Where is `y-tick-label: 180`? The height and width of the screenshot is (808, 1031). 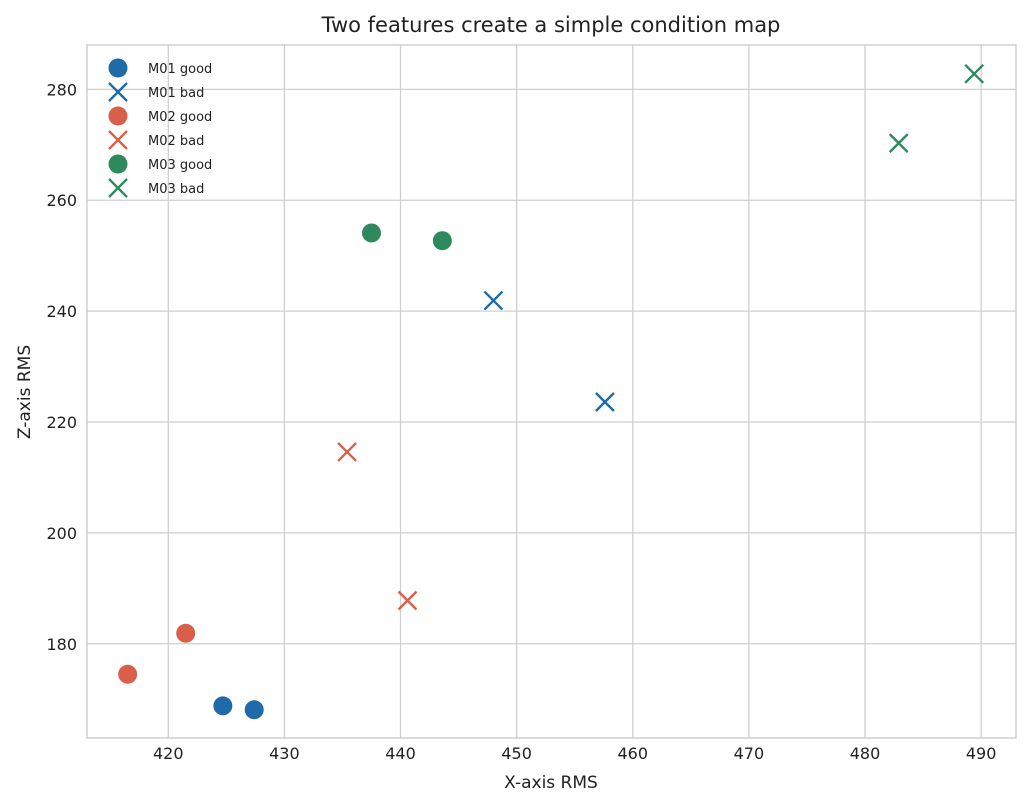 y-tick-label: 180 is located at coordinates (61, 644).